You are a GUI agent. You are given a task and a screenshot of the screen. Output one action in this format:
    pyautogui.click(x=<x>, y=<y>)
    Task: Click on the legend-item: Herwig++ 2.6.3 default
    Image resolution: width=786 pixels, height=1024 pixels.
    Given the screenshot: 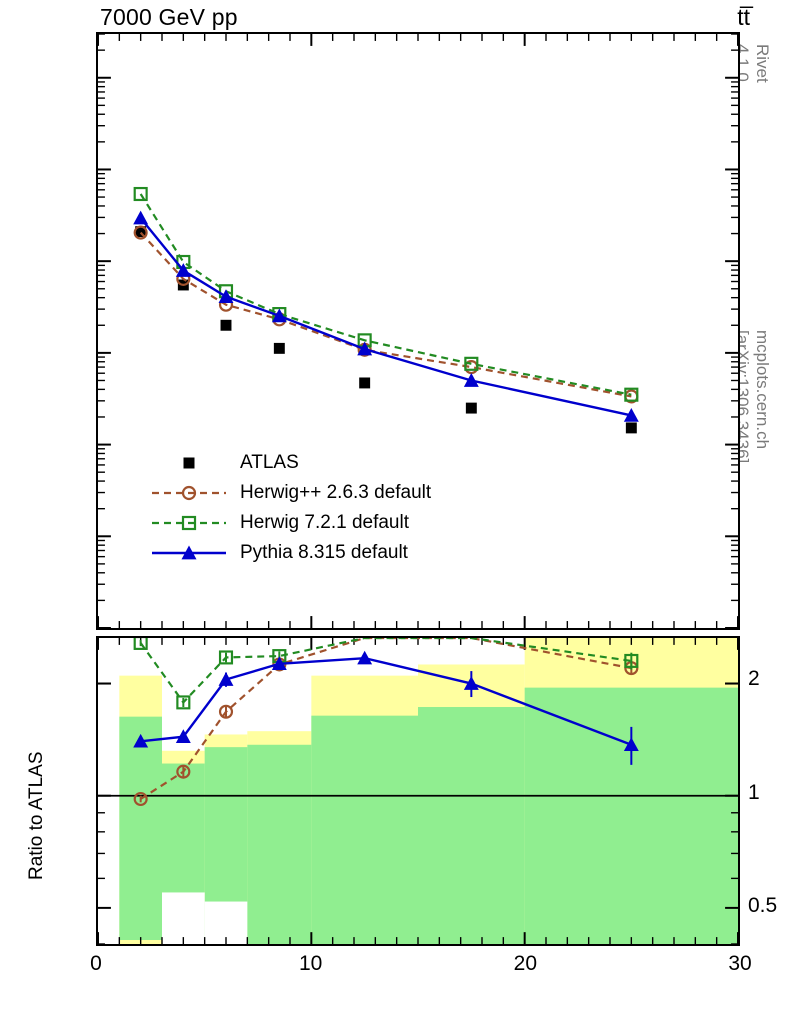 What is the action you would take?
    pyautogui.click(x=290, y=493)
    